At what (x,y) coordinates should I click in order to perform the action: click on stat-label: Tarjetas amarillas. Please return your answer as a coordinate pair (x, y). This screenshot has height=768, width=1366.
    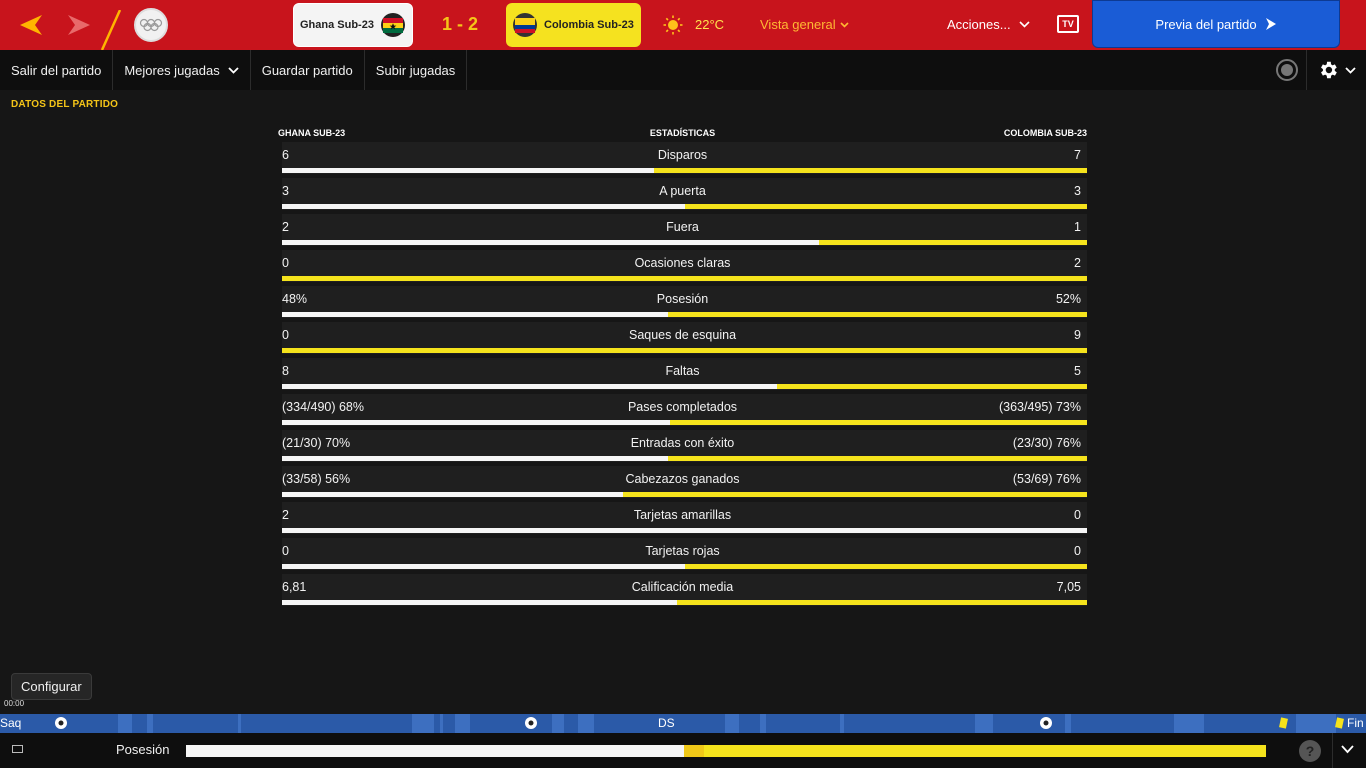
    Looking at the image, I should click on (682, 515).